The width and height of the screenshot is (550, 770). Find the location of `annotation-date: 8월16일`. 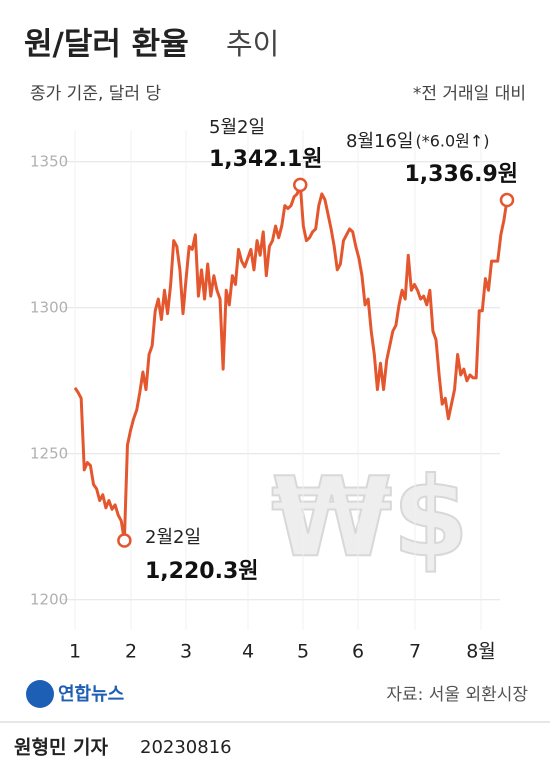

annotation-date: 8월16일 is located at coordinates (379, 141).